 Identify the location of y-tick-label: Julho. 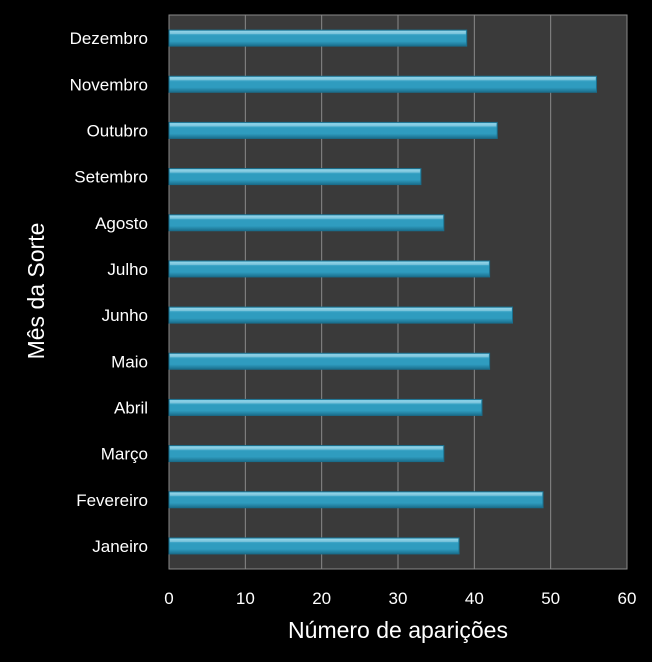
(127, 269).